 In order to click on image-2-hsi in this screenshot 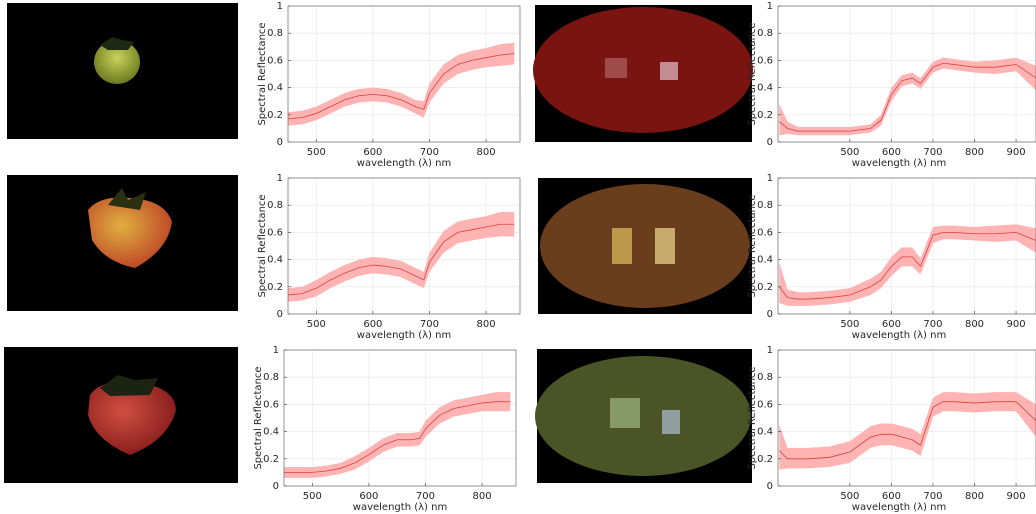, I will do `click(645, 246)`.